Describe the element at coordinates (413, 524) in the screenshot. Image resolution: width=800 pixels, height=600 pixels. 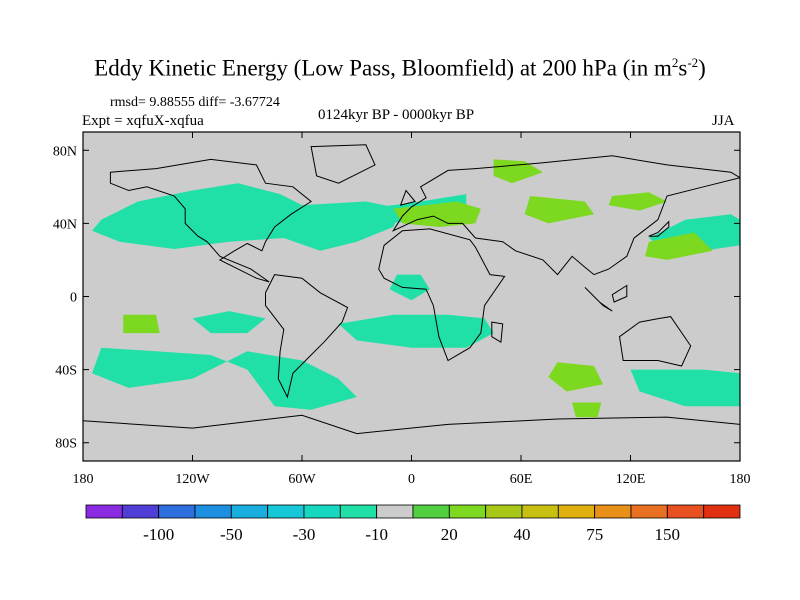
I see `colorbar: -100 -50 -30 -10 20 40 75 150` at that location.